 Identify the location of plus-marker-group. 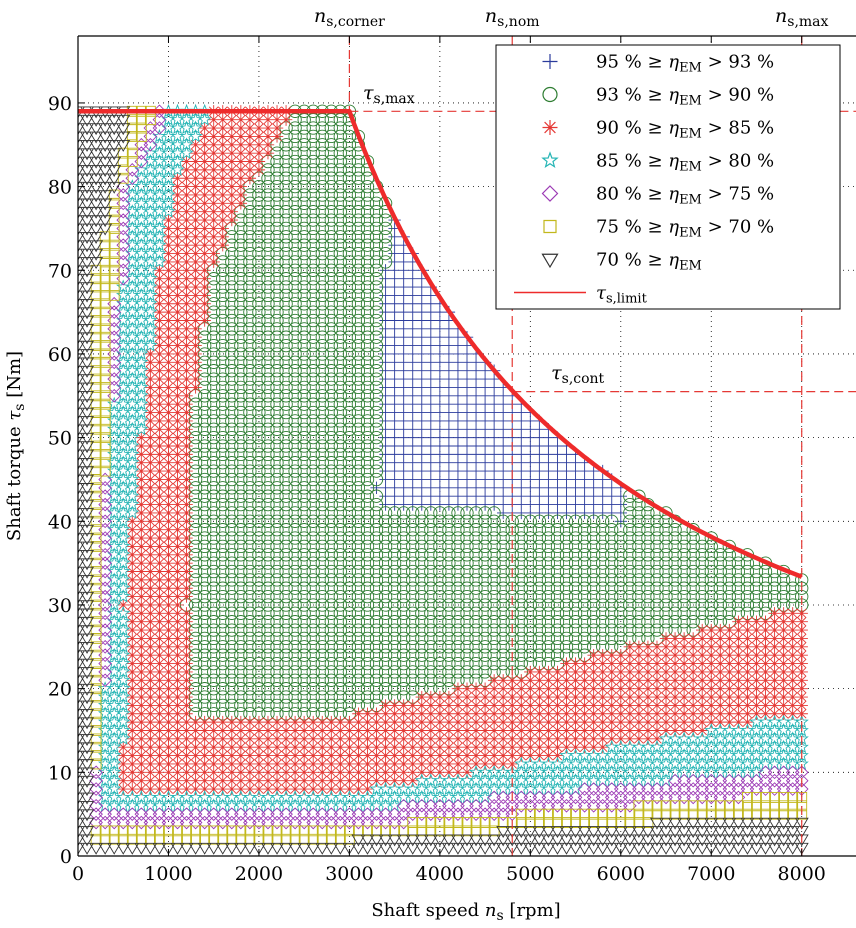
(498, 370).